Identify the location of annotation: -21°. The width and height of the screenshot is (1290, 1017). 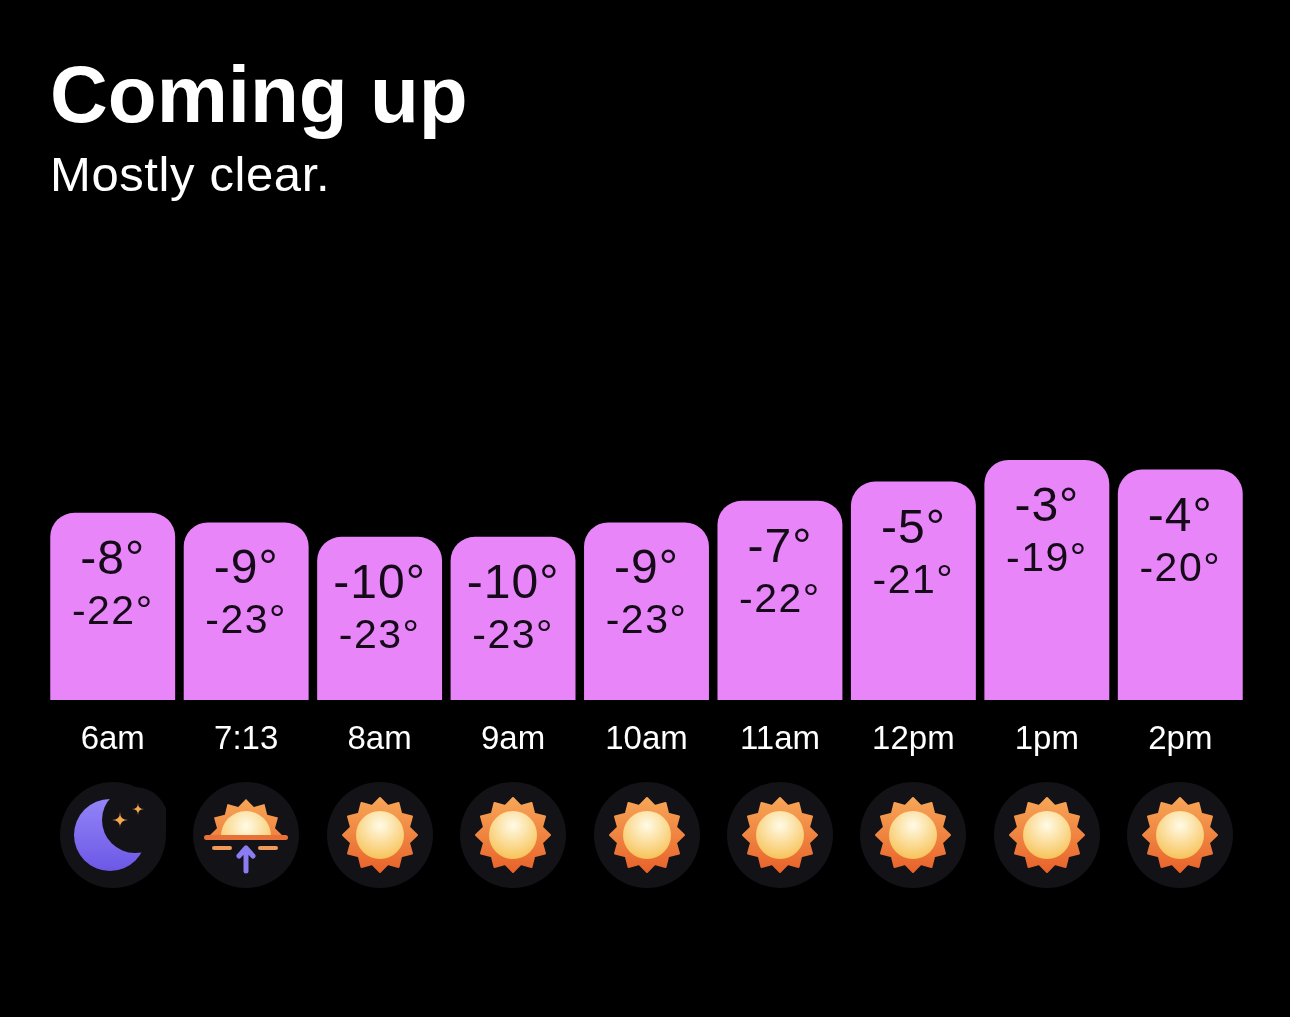
(913, 578).